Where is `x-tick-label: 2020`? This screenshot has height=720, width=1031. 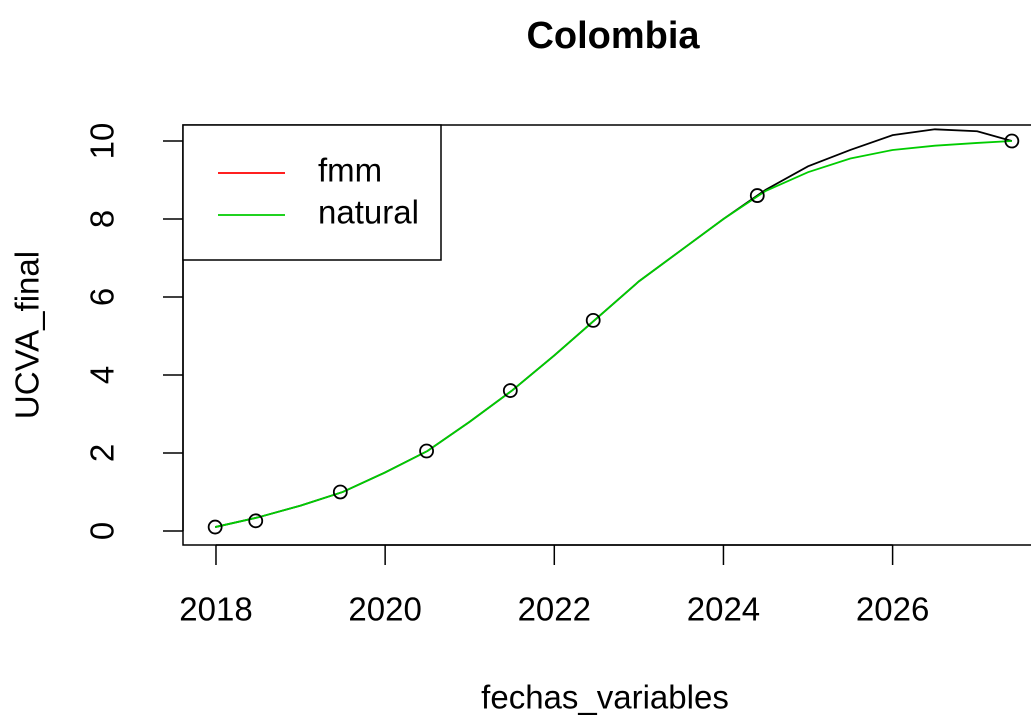 x-tick-label: 2020 is located at coordinates (384, 609).